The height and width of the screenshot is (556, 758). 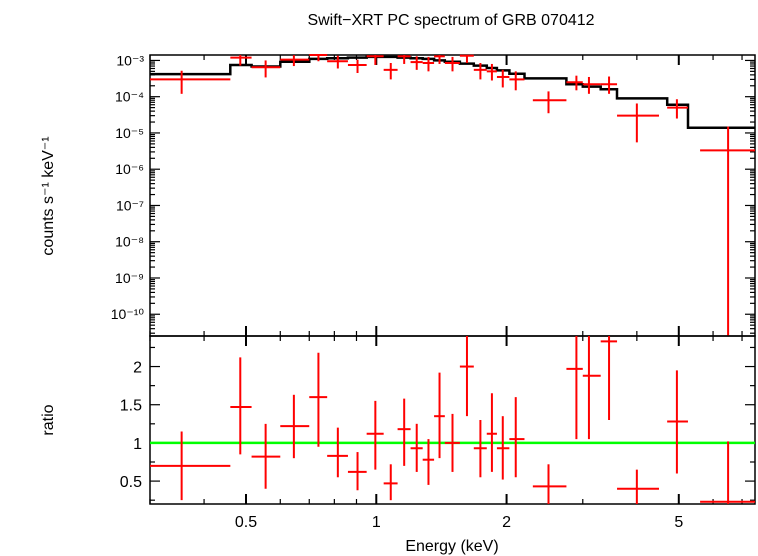 What do you see at coordinates (131, 406) in the screenshot?
I see `ratio-tick-label: 1.5` at bounding box center [131, 406].